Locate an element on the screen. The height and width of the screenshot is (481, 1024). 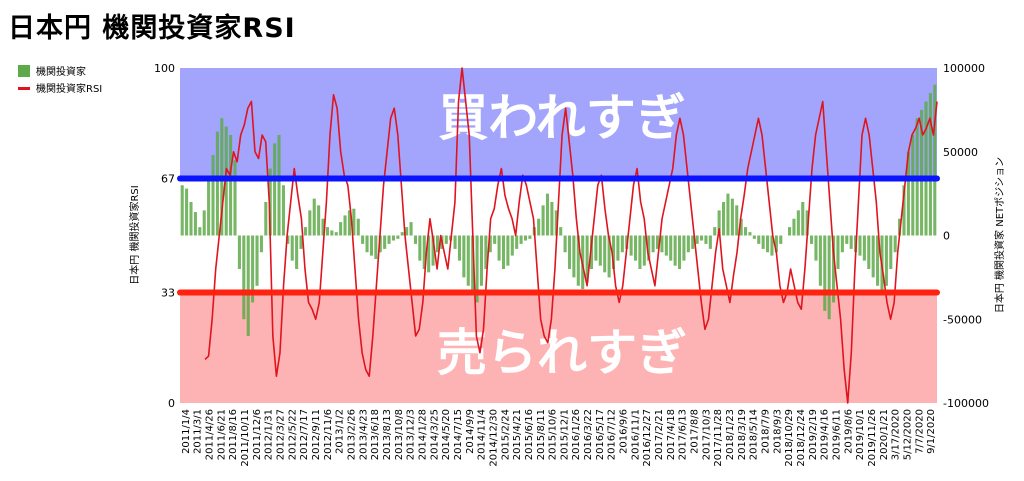
left-tick-label: 33 is located at coordinates (168, 292).